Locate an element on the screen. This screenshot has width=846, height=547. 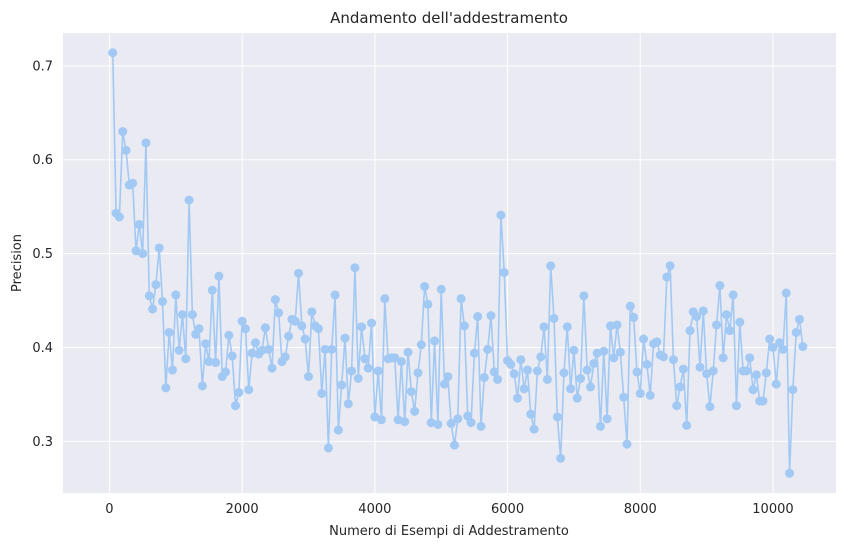
y-axis-label: Precision is located at coordinates (17, 263).